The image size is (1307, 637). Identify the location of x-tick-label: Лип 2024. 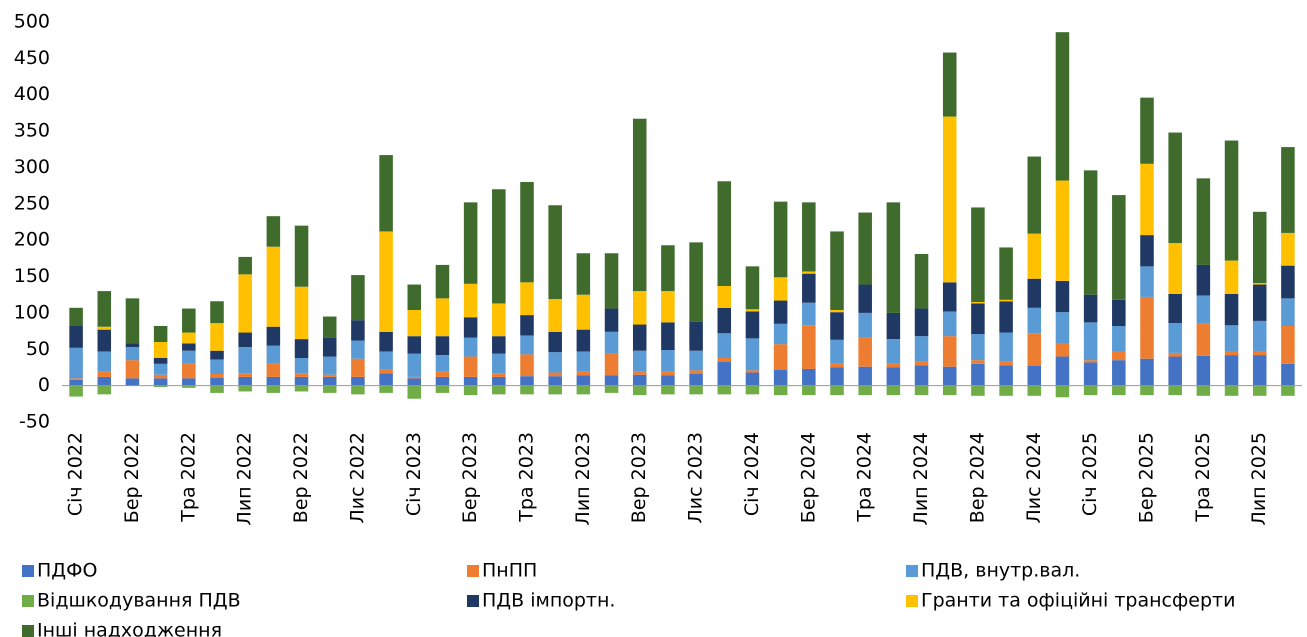
(921, 478).